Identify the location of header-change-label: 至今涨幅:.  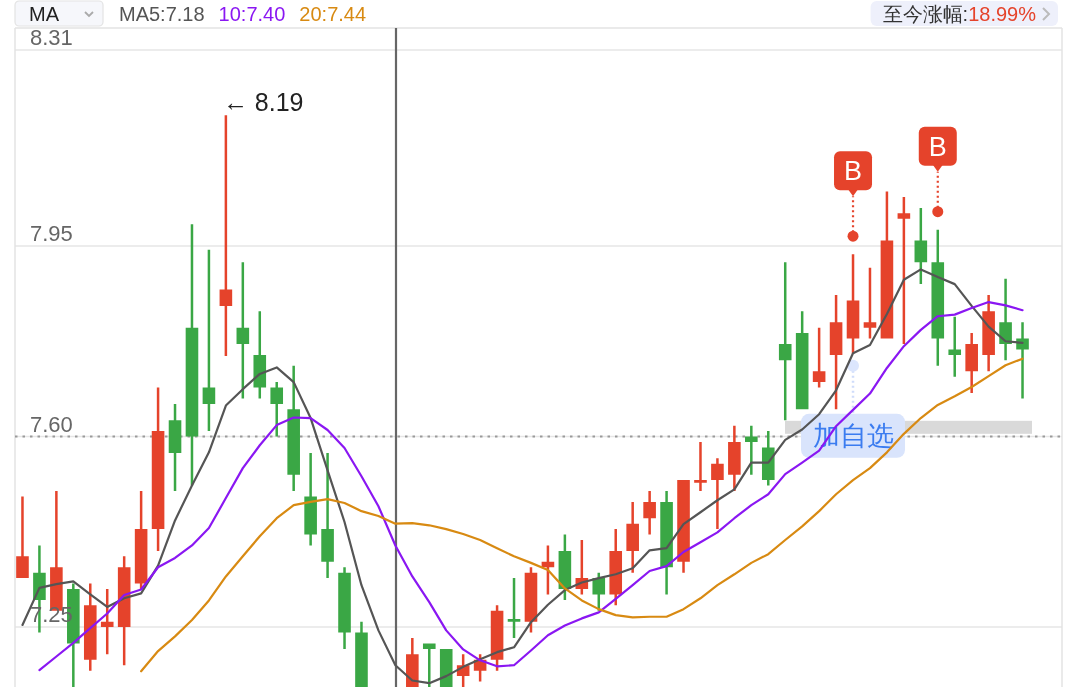
(925, 14).